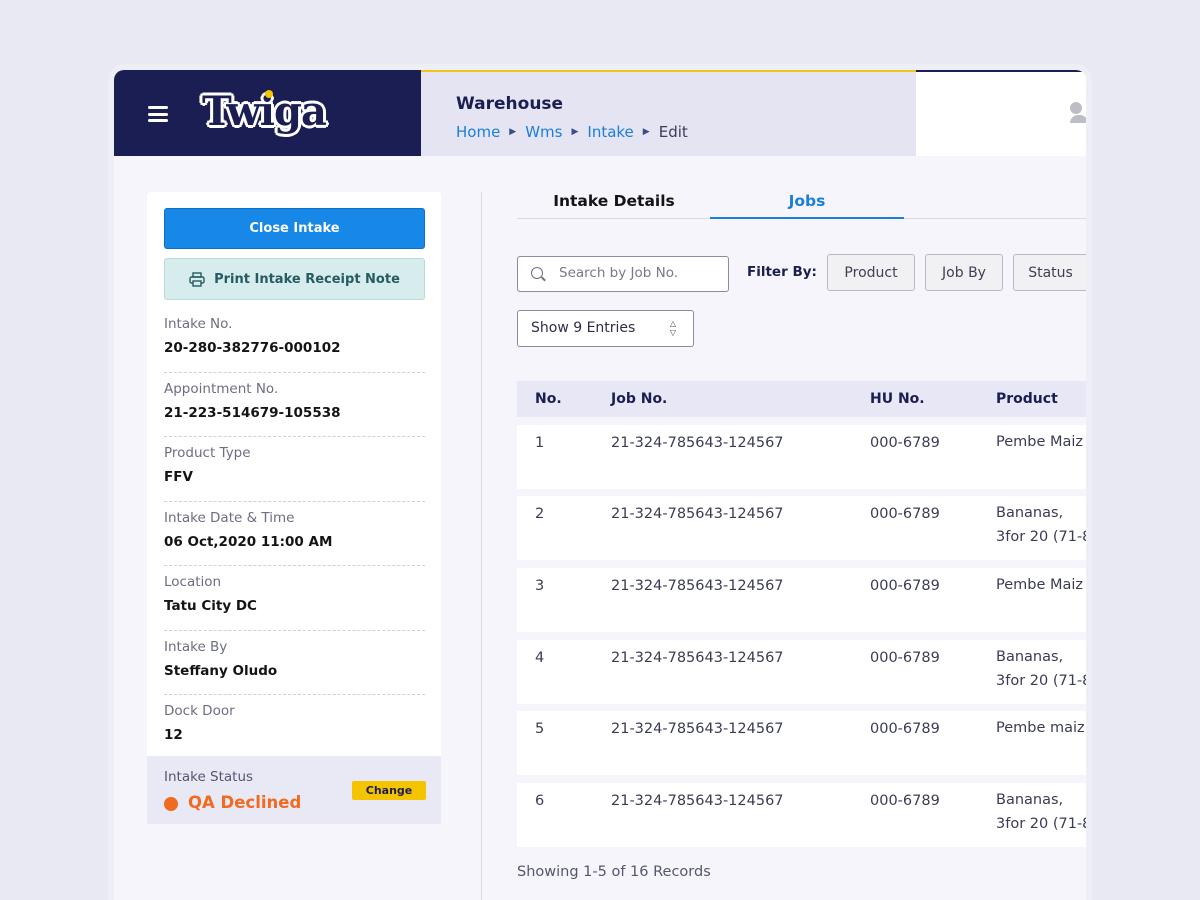  I want to click on cell-no: 3, so click(540, 586).